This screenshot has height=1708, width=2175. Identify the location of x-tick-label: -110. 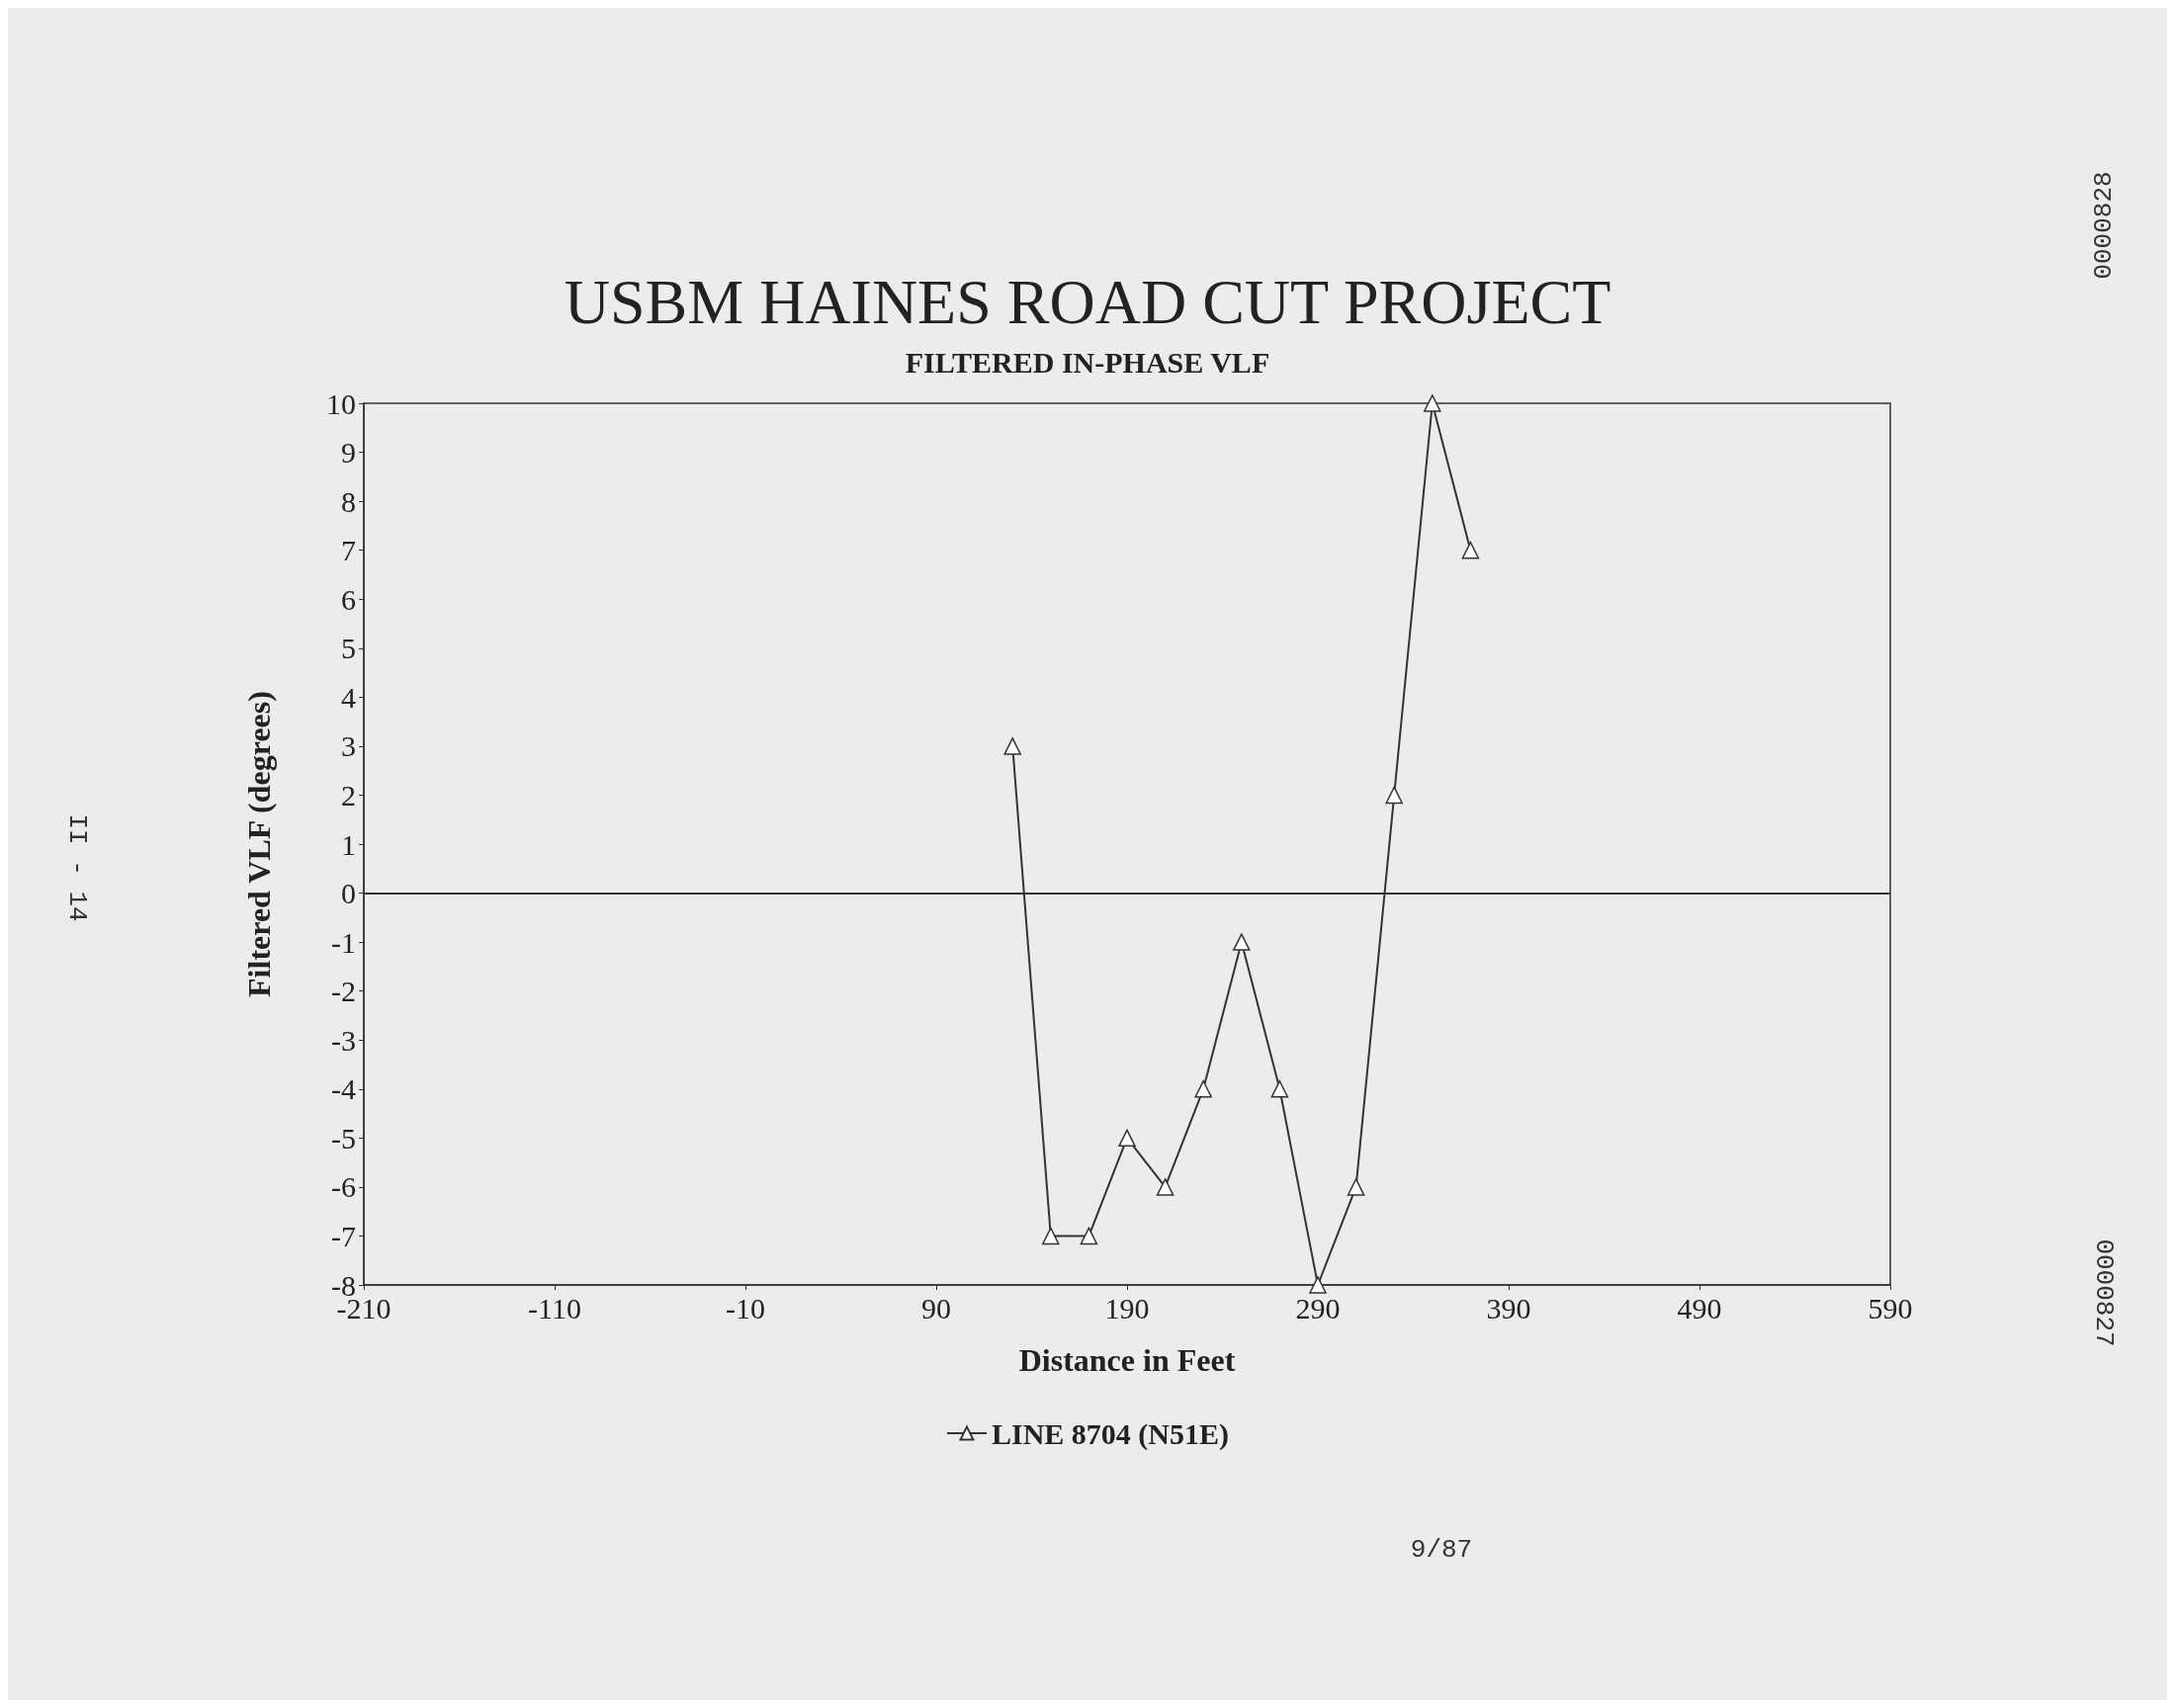
(554, 1307).